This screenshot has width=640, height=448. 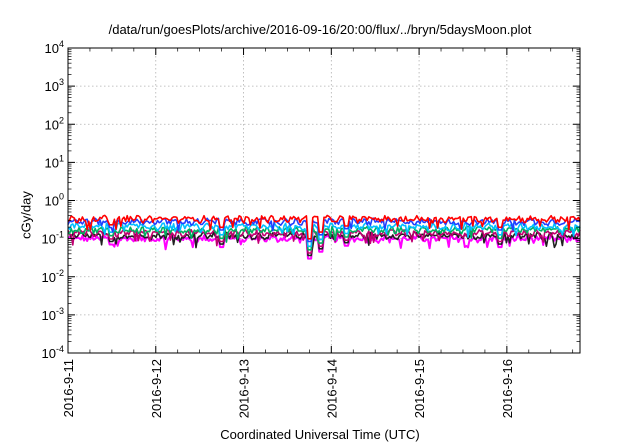 I want to click on x-tick-label: 2016-9-12, so click(x=156, y=388).